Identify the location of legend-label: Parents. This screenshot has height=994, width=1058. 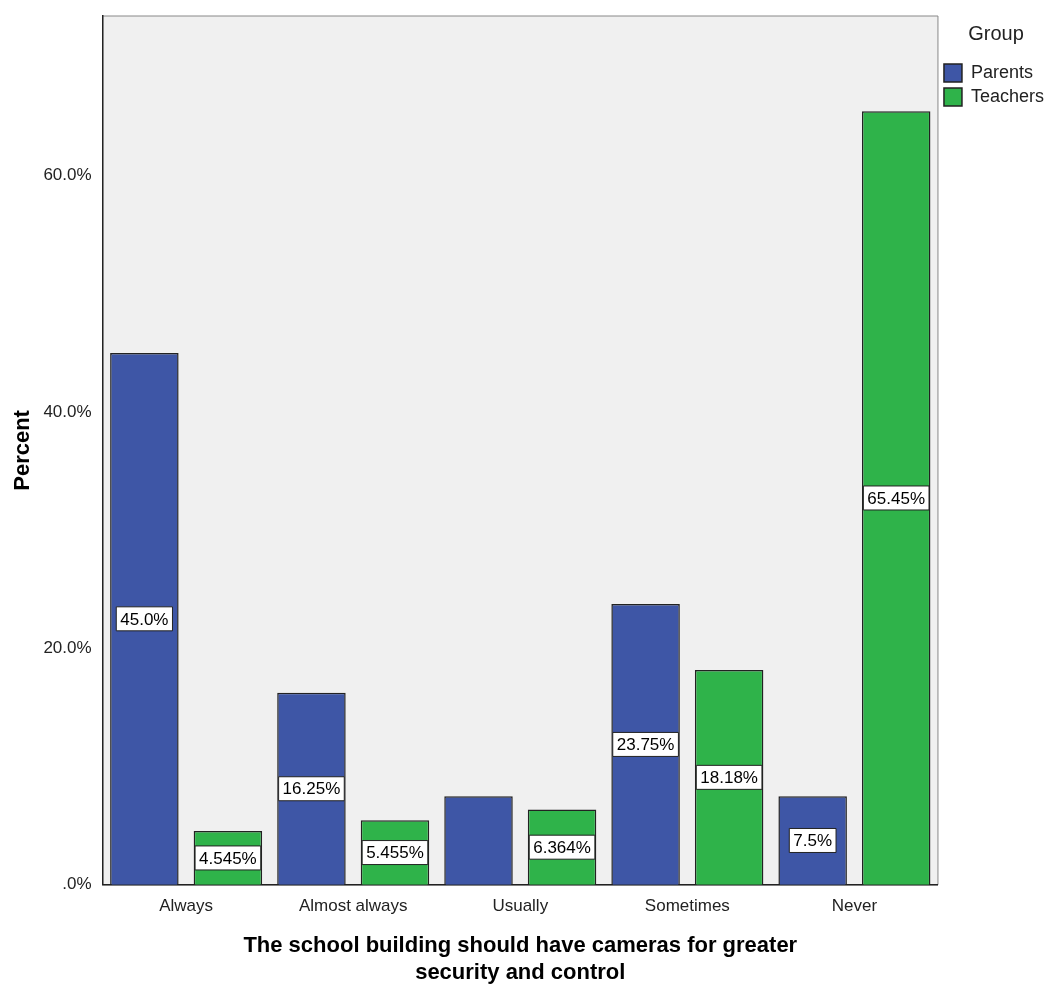
(1002, 71).